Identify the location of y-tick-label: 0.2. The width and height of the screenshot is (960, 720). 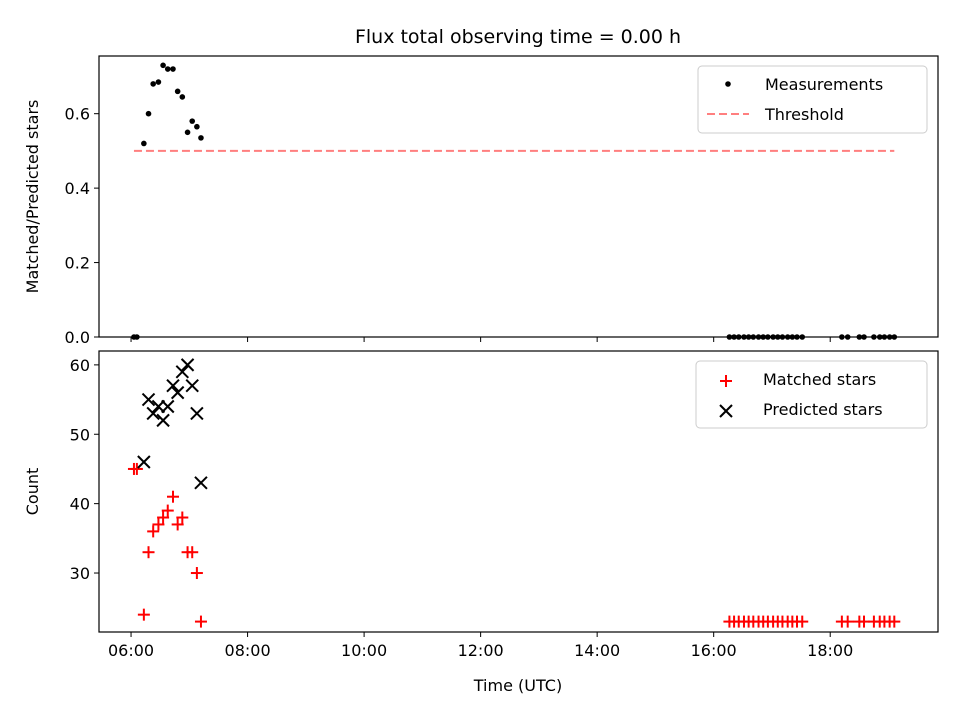
(77, 263).